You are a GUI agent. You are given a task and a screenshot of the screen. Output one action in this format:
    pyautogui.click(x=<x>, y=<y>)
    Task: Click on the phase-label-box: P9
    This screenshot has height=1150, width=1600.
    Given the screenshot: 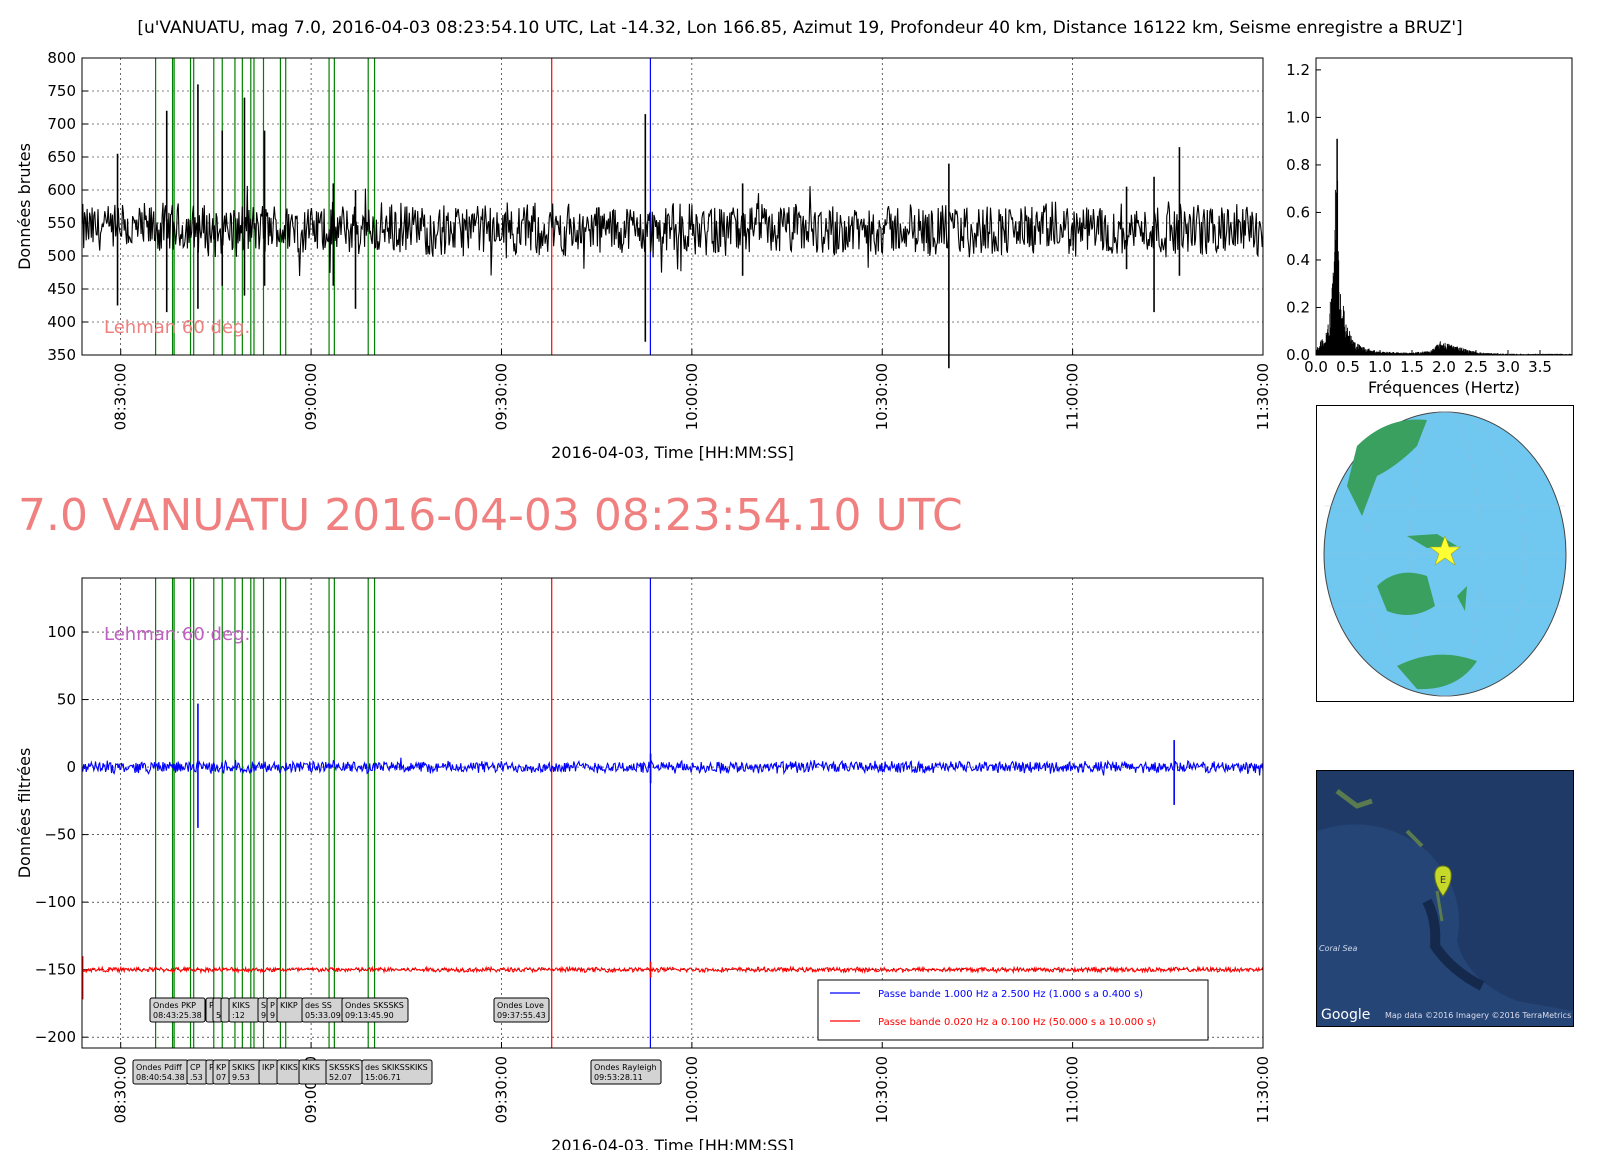 What is the action you would take?
    pyautogui.click(x=272, y=1010)
    